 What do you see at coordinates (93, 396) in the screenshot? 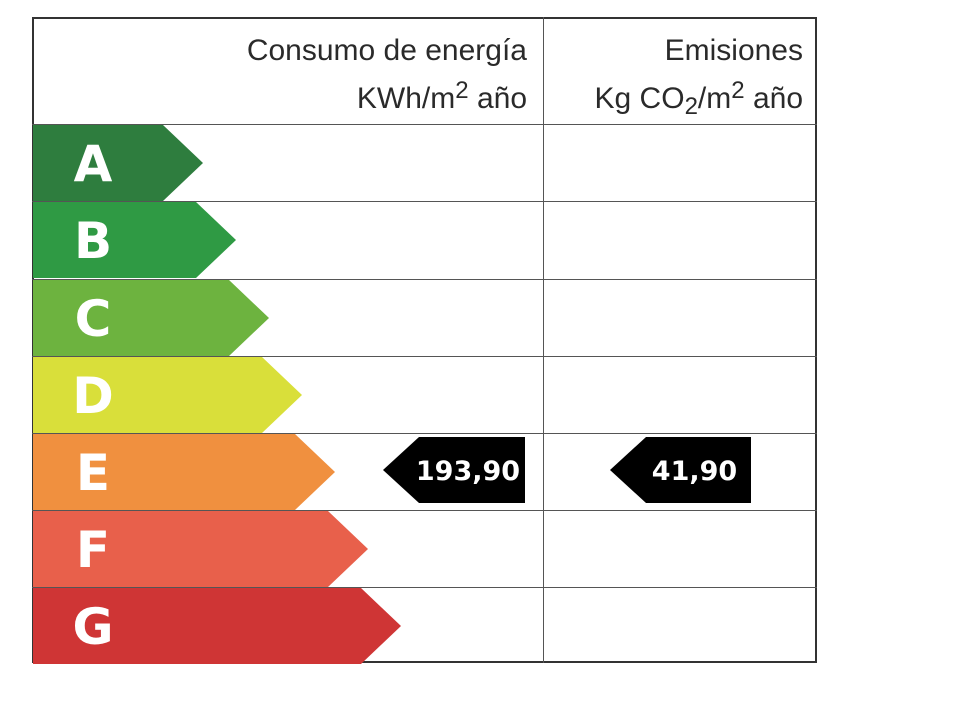
I see `rating-letter-d: D` at bounding box center [93, 396].